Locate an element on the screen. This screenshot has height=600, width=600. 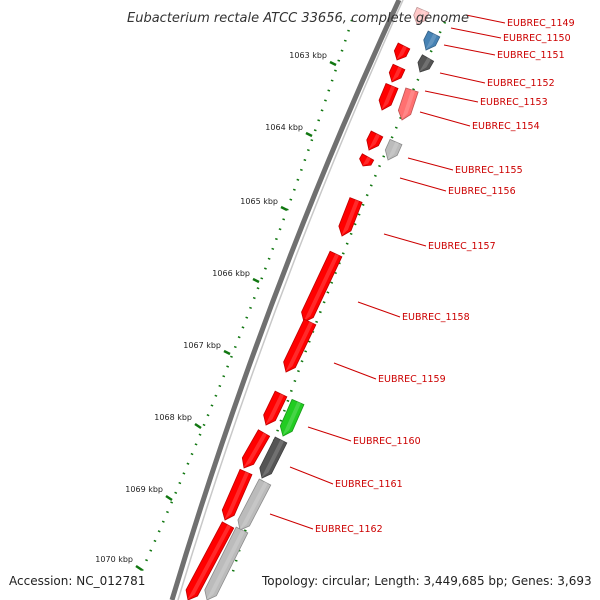
gene-label: EUBREC_1155 is located at coordinates (489, 170).